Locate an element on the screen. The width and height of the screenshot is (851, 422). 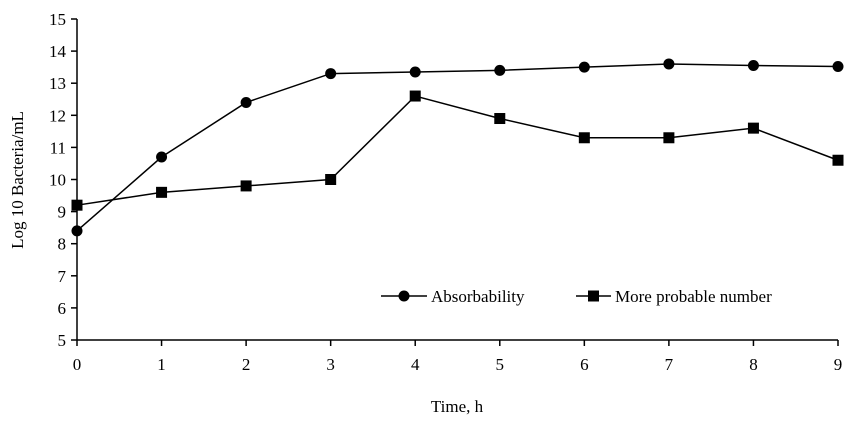
legend-label: Absorbability is located at coordinates (478, 296).